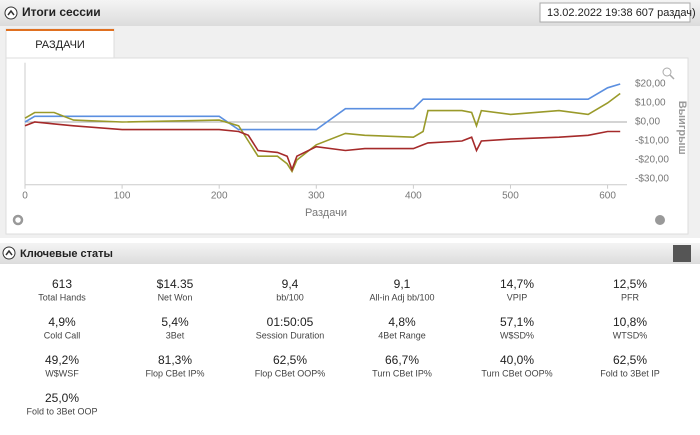 The image size is (700, 435). What do you see at coordinates (326, 213) in the screenshot?
I see `x-axis-label: Раздачи` at bounding box center [326, 213].